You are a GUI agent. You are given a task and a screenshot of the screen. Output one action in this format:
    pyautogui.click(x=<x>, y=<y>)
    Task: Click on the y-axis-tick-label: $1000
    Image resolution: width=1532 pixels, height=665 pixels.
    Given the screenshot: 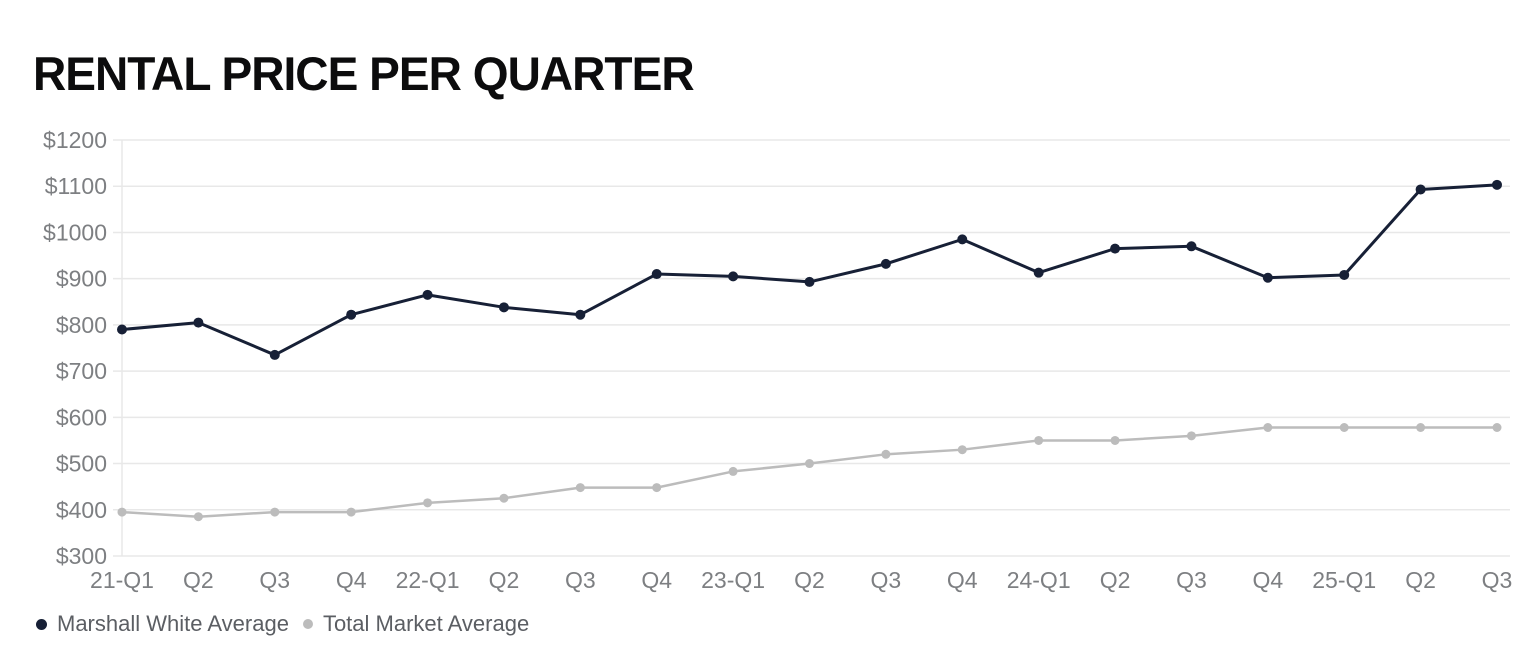 What is the action you would take?
    pyautogui.click(x=75, y=232)
    